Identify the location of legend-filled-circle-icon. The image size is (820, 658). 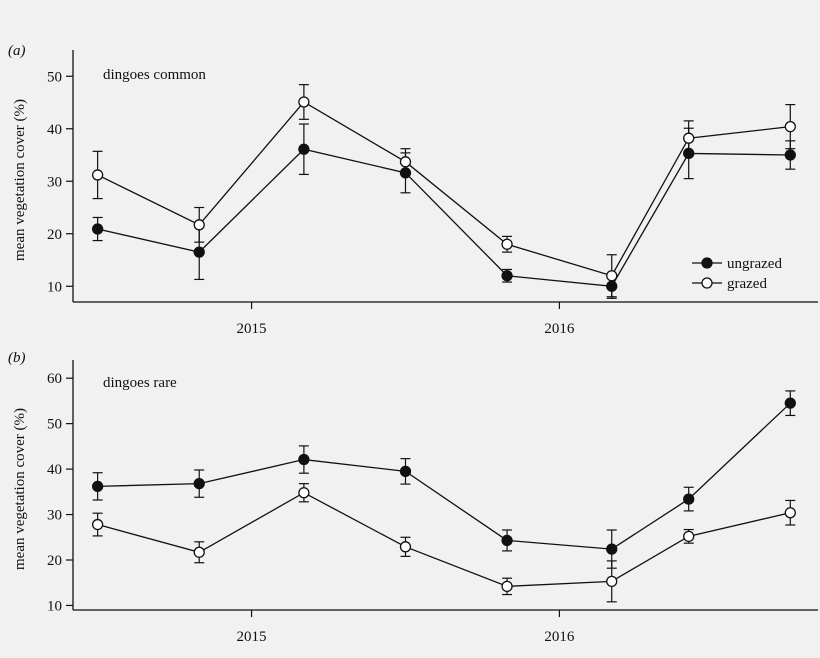
(707, 263).